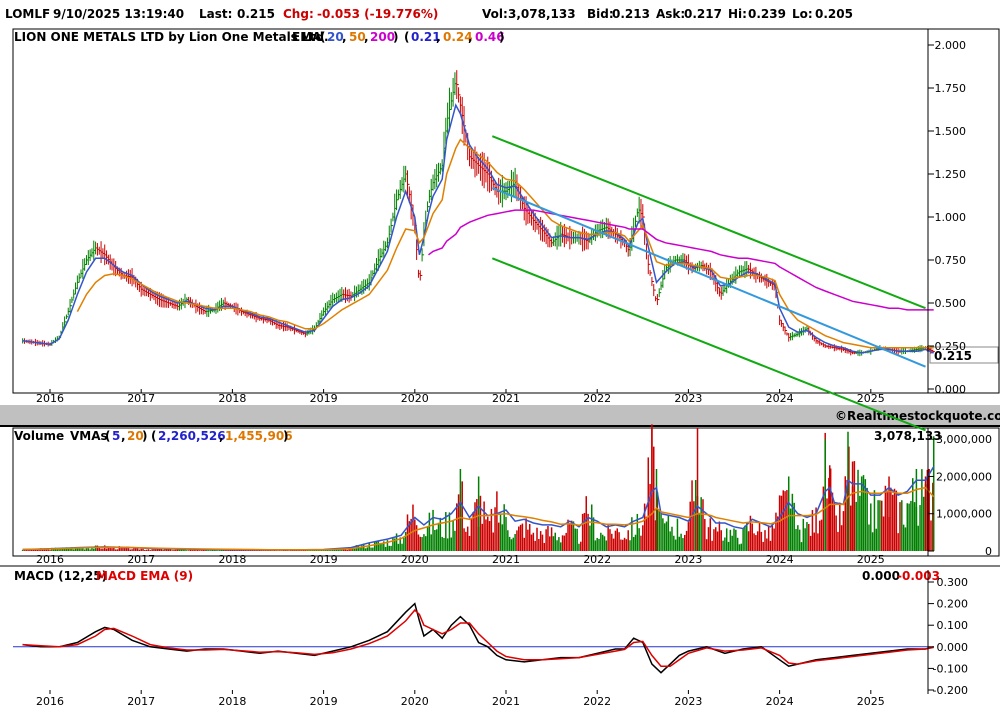 This screenshot has width=1000, height=712. What do you see at coordinates (500, 415) in the screenshot?
I see `separator-bar` at bounding box center [500, 415].